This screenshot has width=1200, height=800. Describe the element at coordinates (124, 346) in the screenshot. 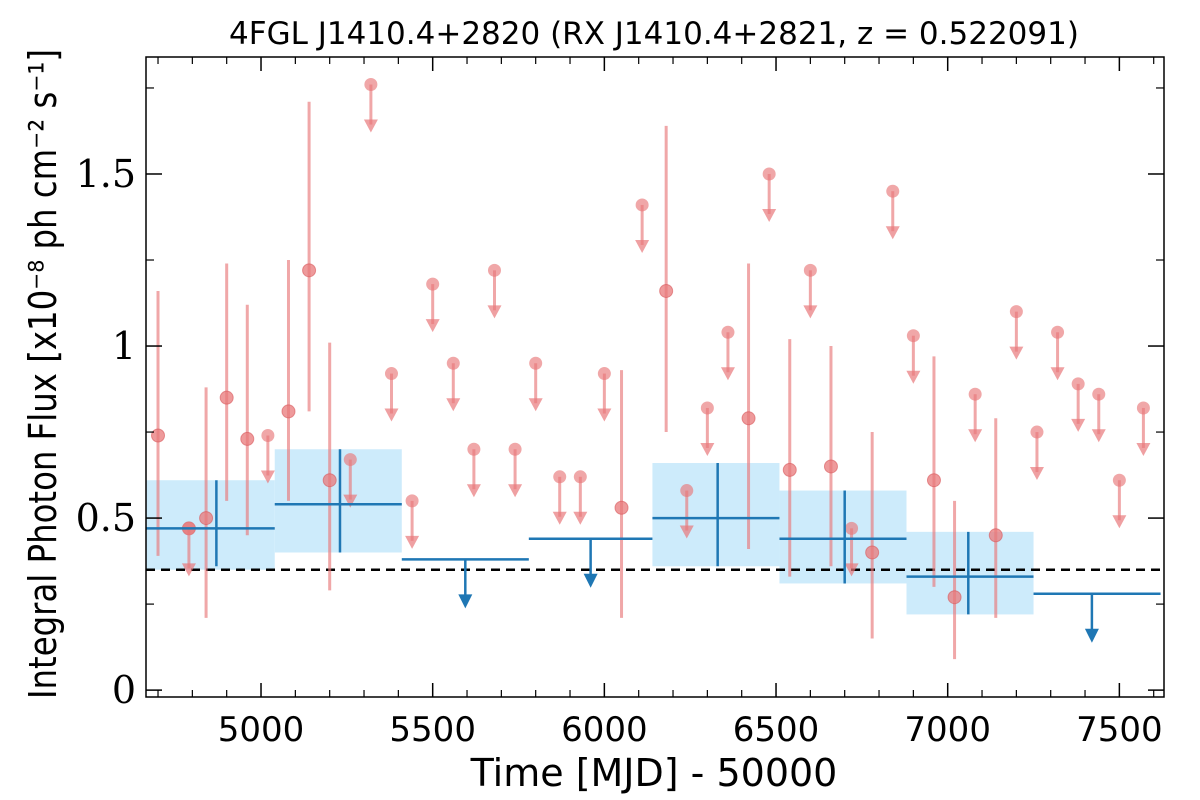

I see `y-tick-label: 1` at that location.